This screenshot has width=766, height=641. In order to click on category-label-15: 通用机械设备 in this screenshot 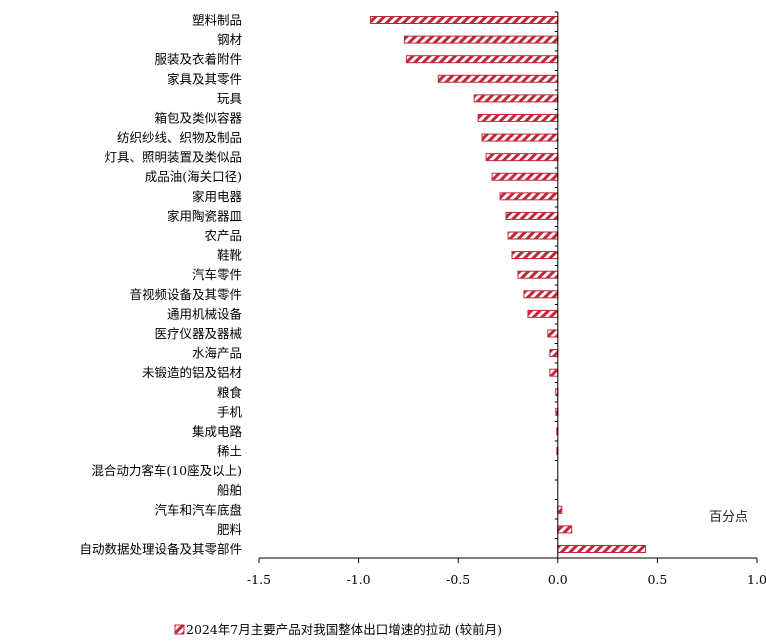, I will do `click(205, 313)`.